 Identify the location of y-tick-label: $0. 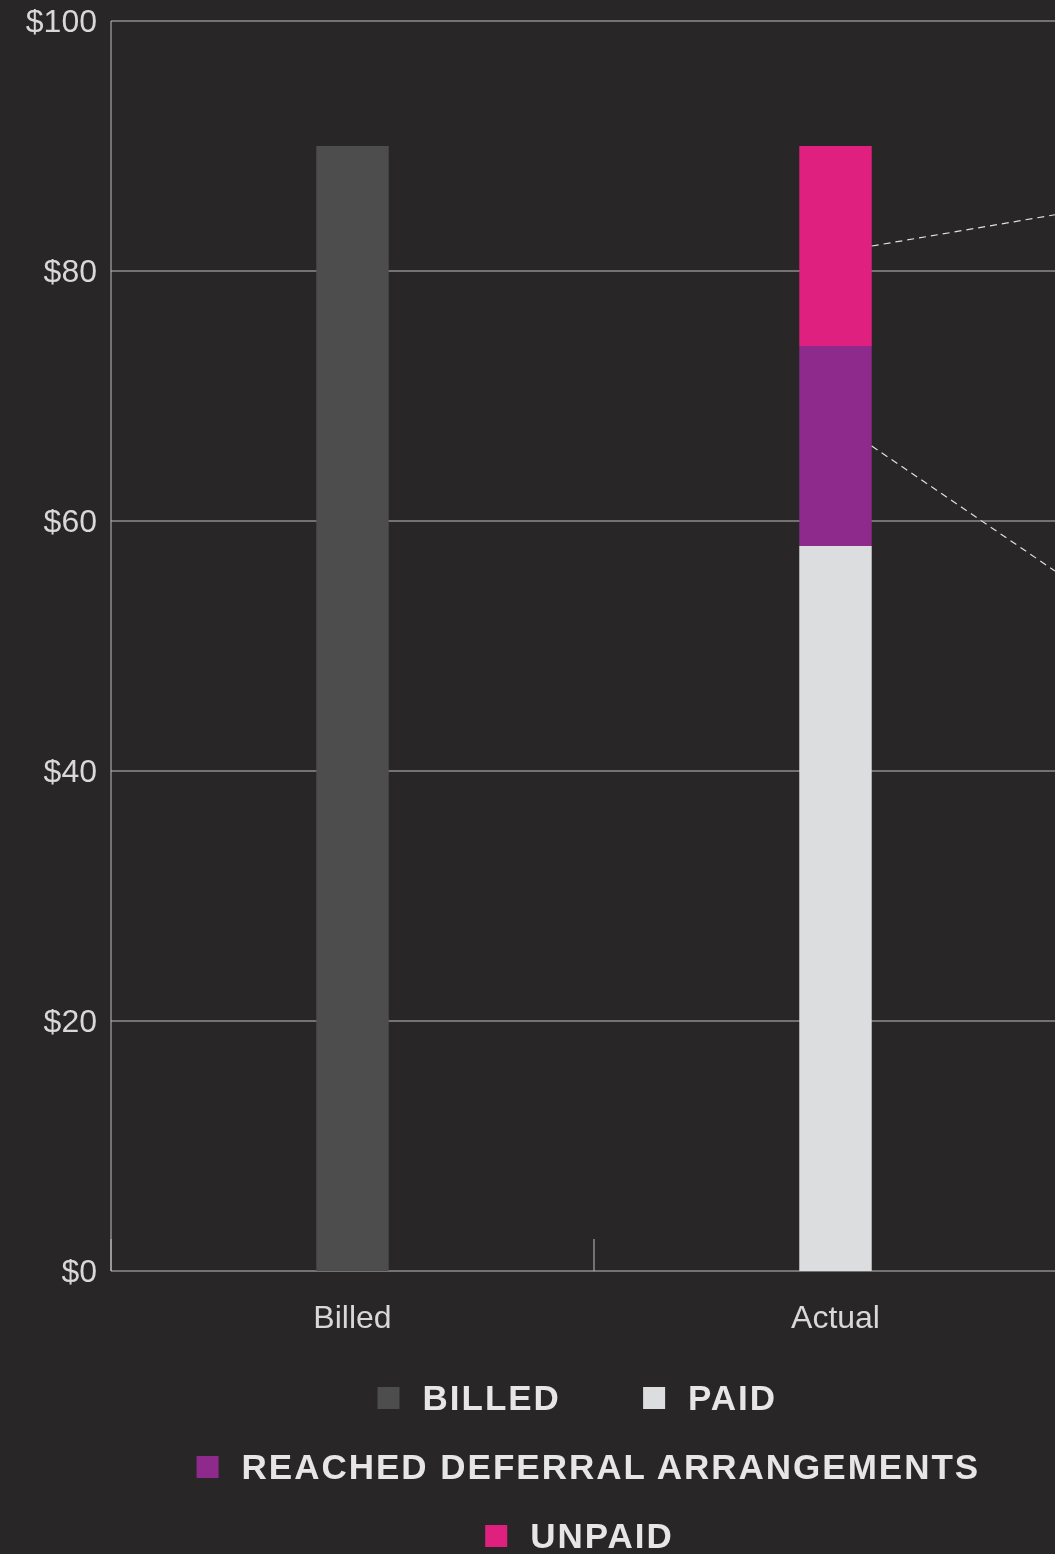
(79, 1271).